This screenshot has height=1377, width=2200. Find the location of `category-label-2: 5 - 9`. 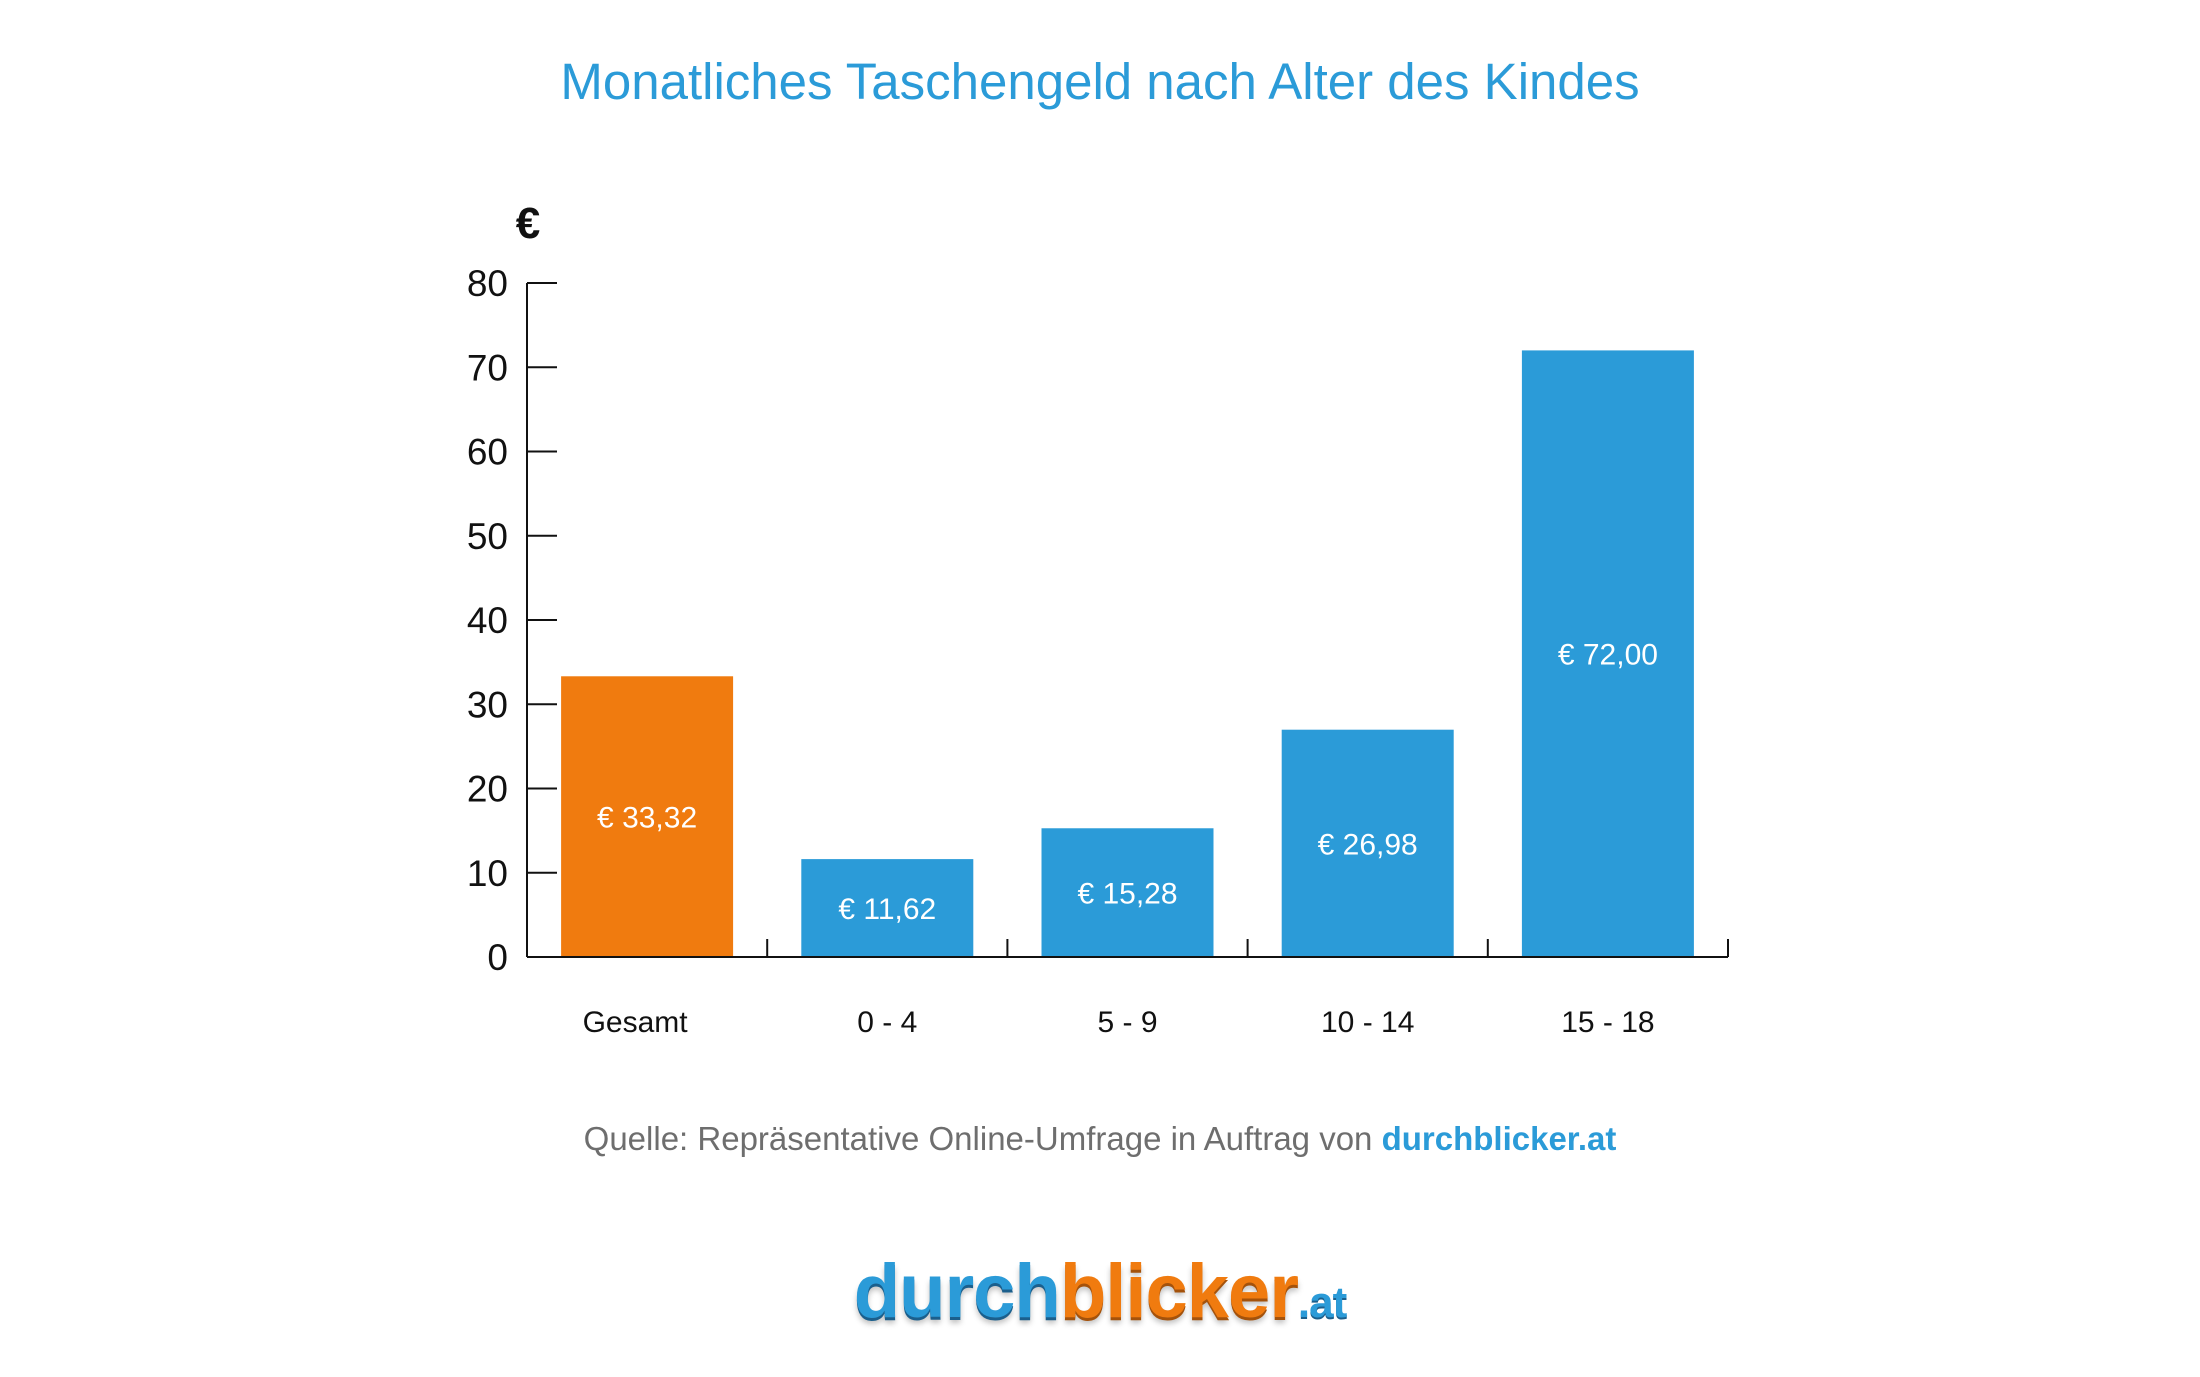

category-label-2: 5 - 9 is located at coordinates (1127, 1022).